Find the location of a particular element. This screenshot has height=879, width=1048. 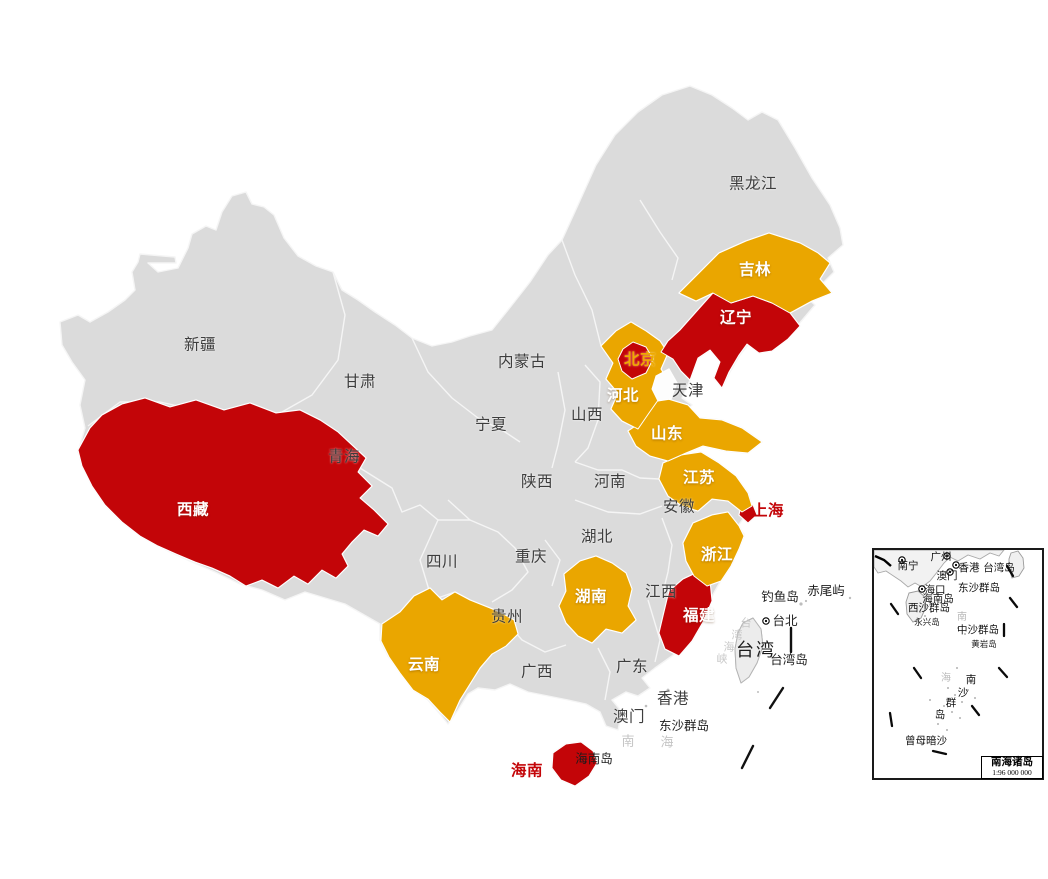

inset-taiwan-island is located at coordinates (1016, 564).